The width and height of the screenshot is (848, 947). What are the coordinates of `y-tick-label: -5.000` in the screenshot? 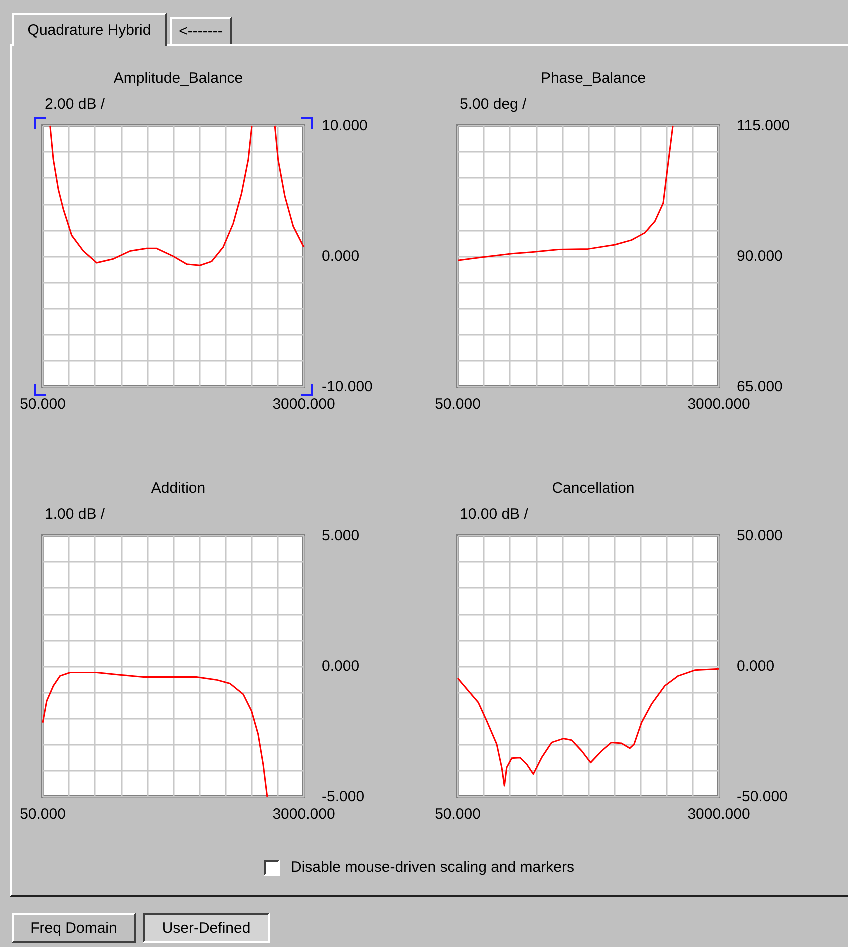 It's located at (343, 797).